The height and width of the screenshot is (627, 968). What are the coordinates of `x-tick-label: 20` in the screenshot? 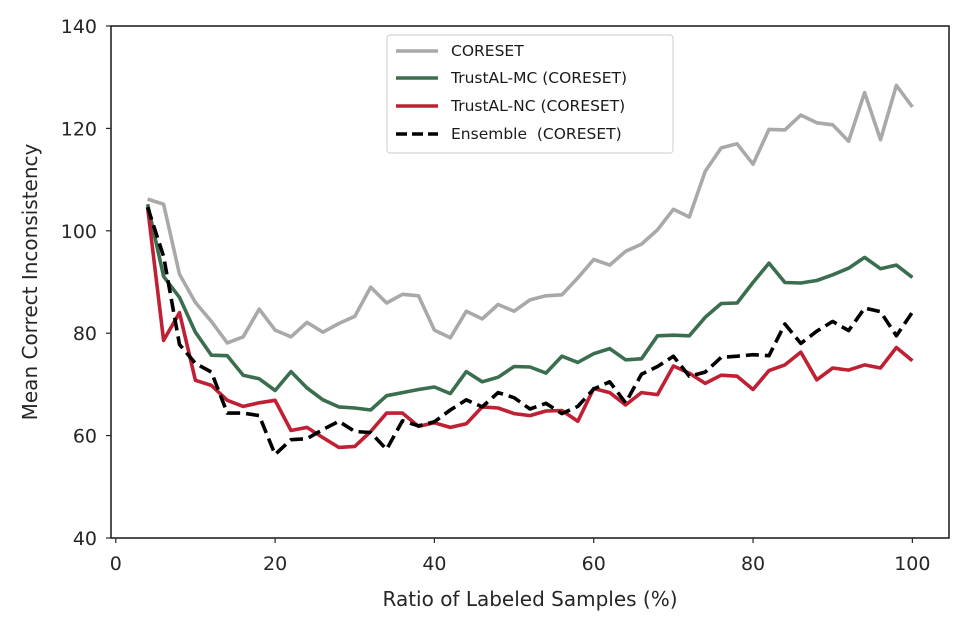 It's located at (275, 564).